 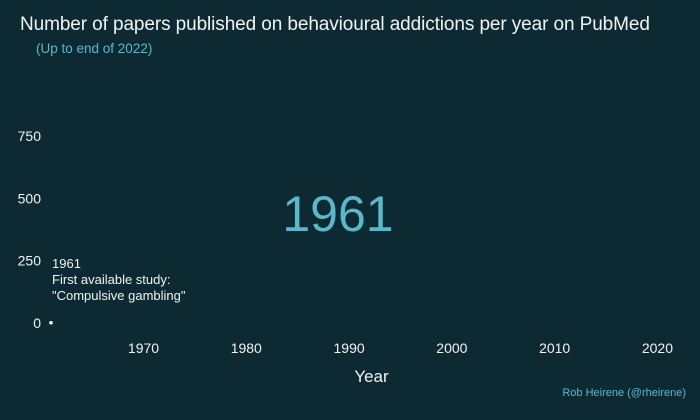 What do you see at coordinates (111, 279) in the screenshot?
I see `annotation-line: First available study:` at bounding box center [111, 279].